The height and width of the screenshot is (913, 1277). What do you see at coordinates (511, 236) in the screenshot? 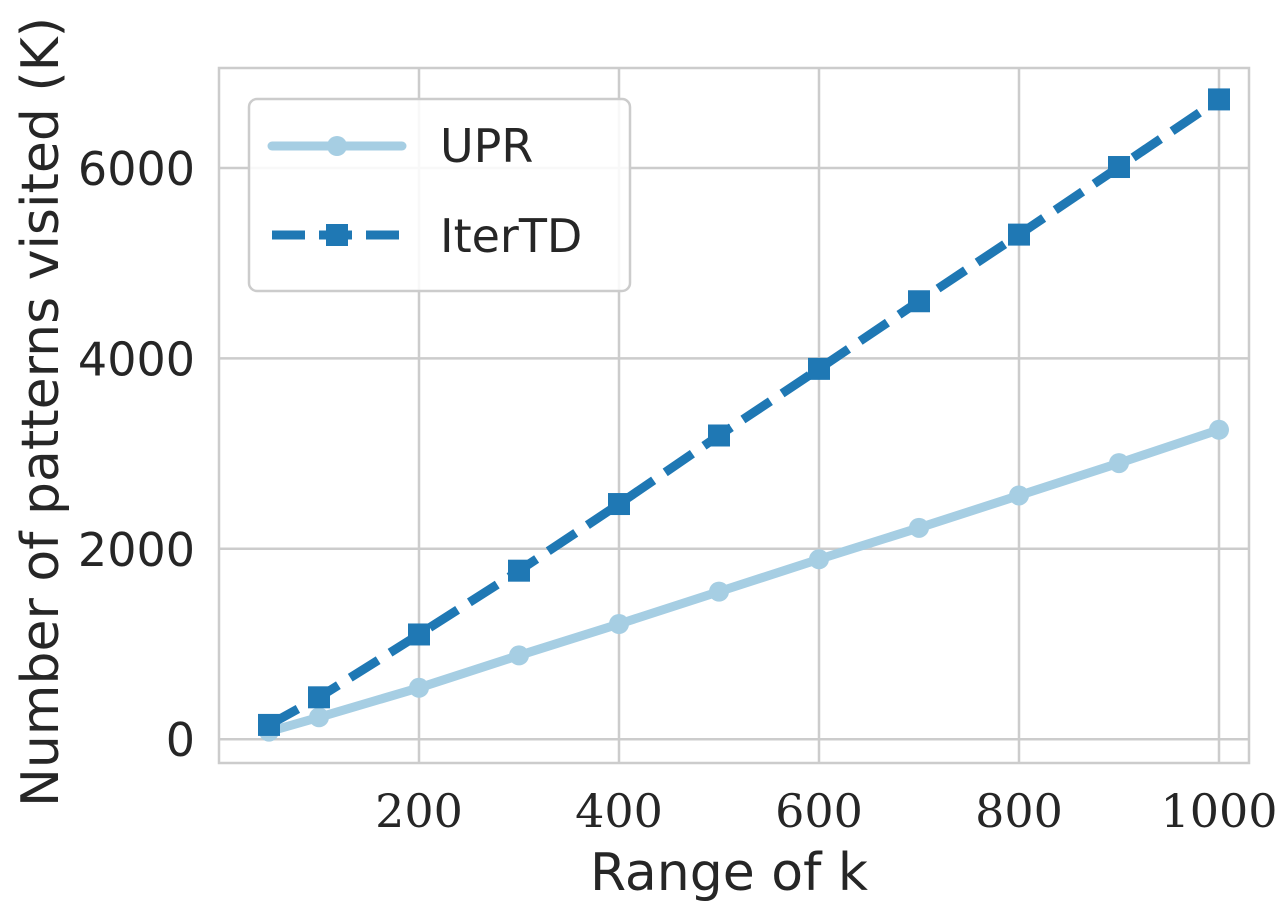
I see `legend-label-itertd: IterTD` at bounding box center [511, 236].